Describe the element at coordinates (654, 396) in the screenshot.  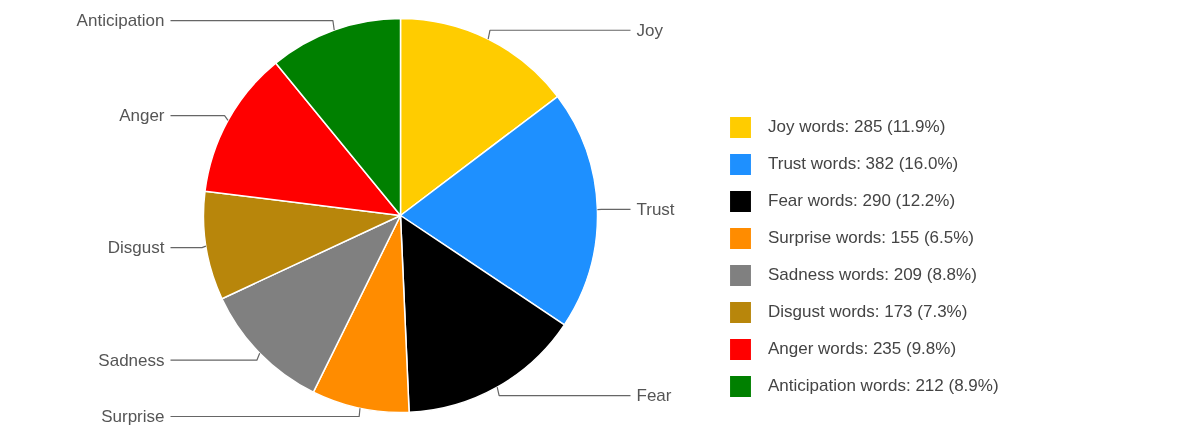
I see `text: Fear` at that location.